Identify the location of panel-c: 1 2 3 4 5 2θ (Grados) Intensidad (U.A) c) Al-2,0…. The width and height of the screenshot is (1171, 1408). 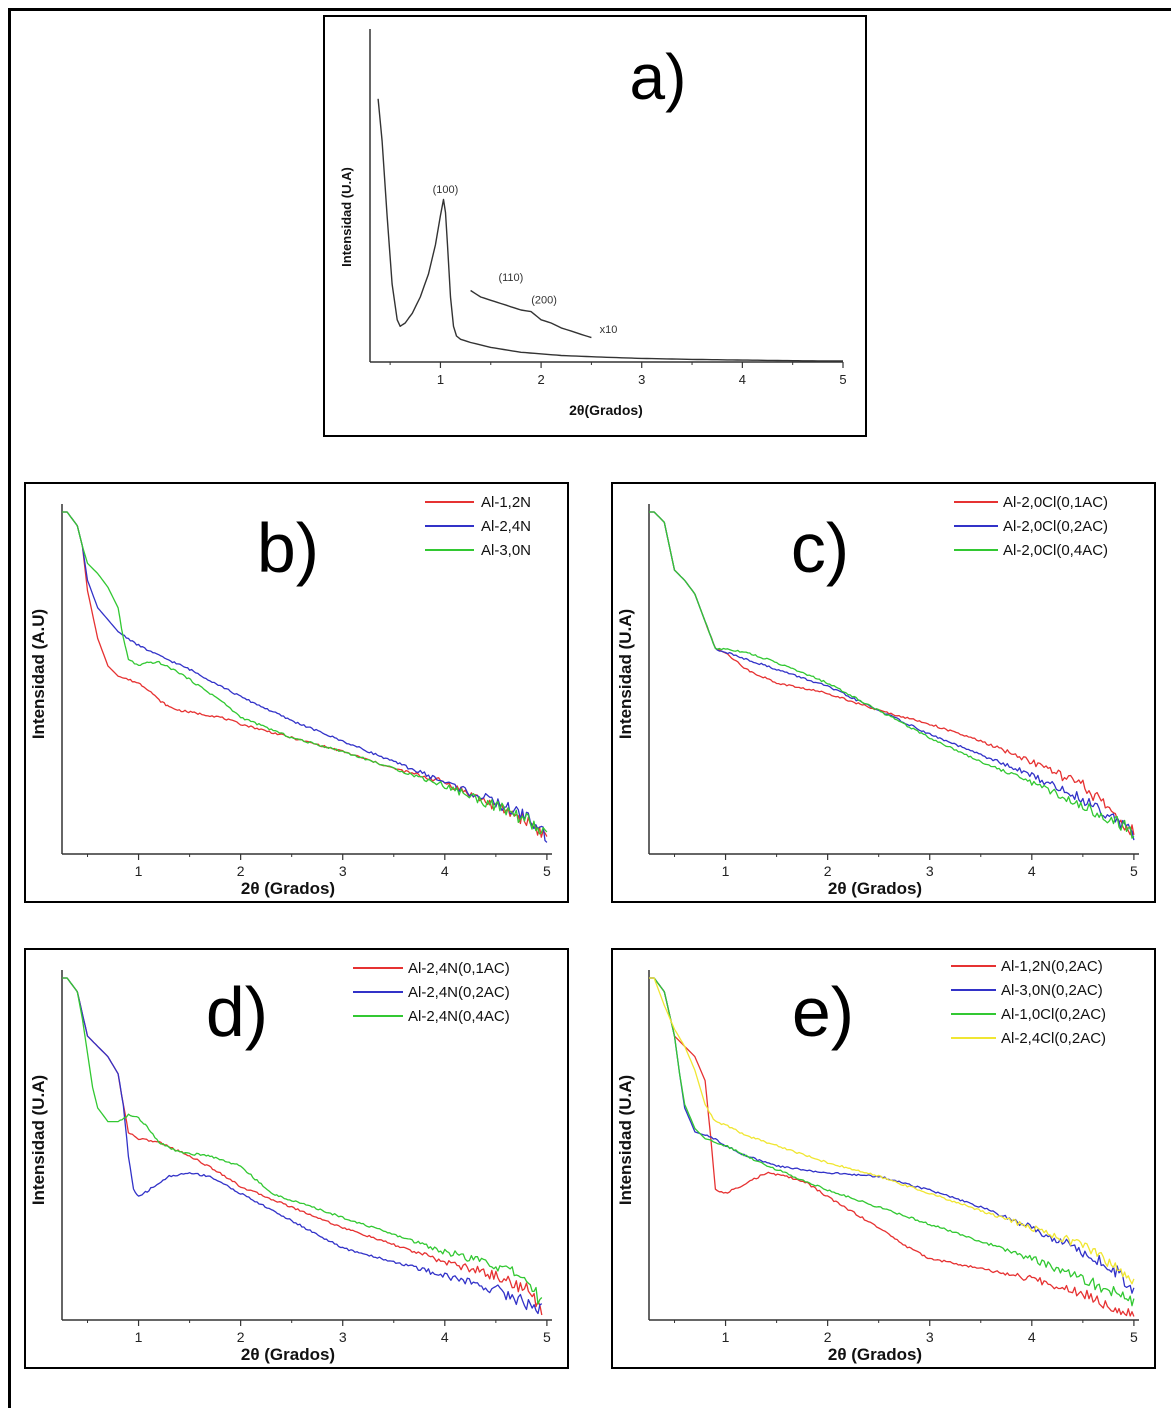
(883, 692).